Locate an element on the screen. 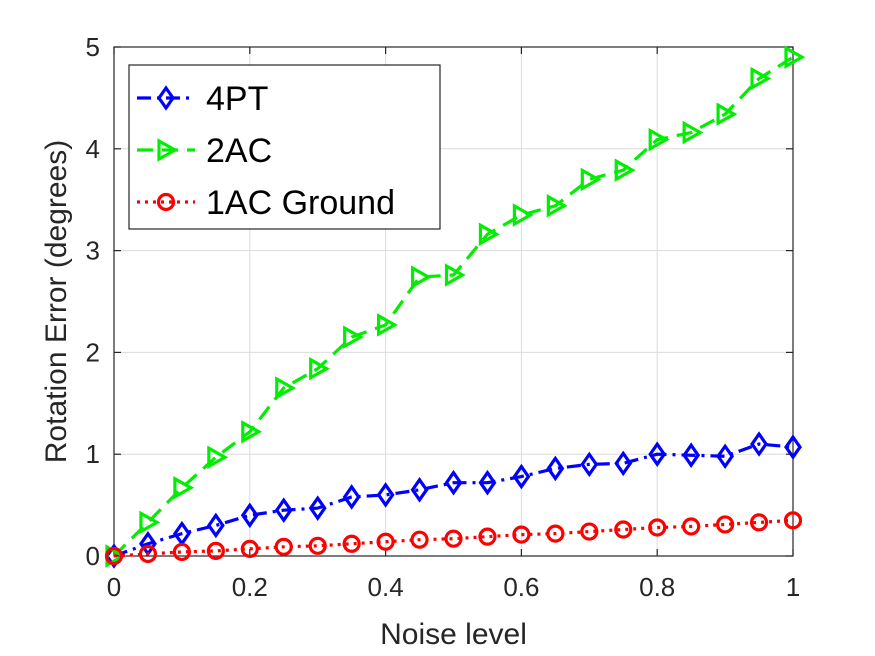  legend-box is located at coordinates (284, 147).